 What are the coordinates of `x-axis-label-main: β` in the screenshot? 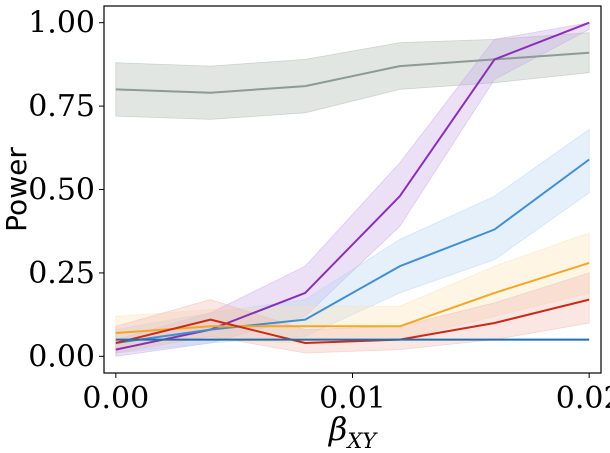 It's located at (338, 429).